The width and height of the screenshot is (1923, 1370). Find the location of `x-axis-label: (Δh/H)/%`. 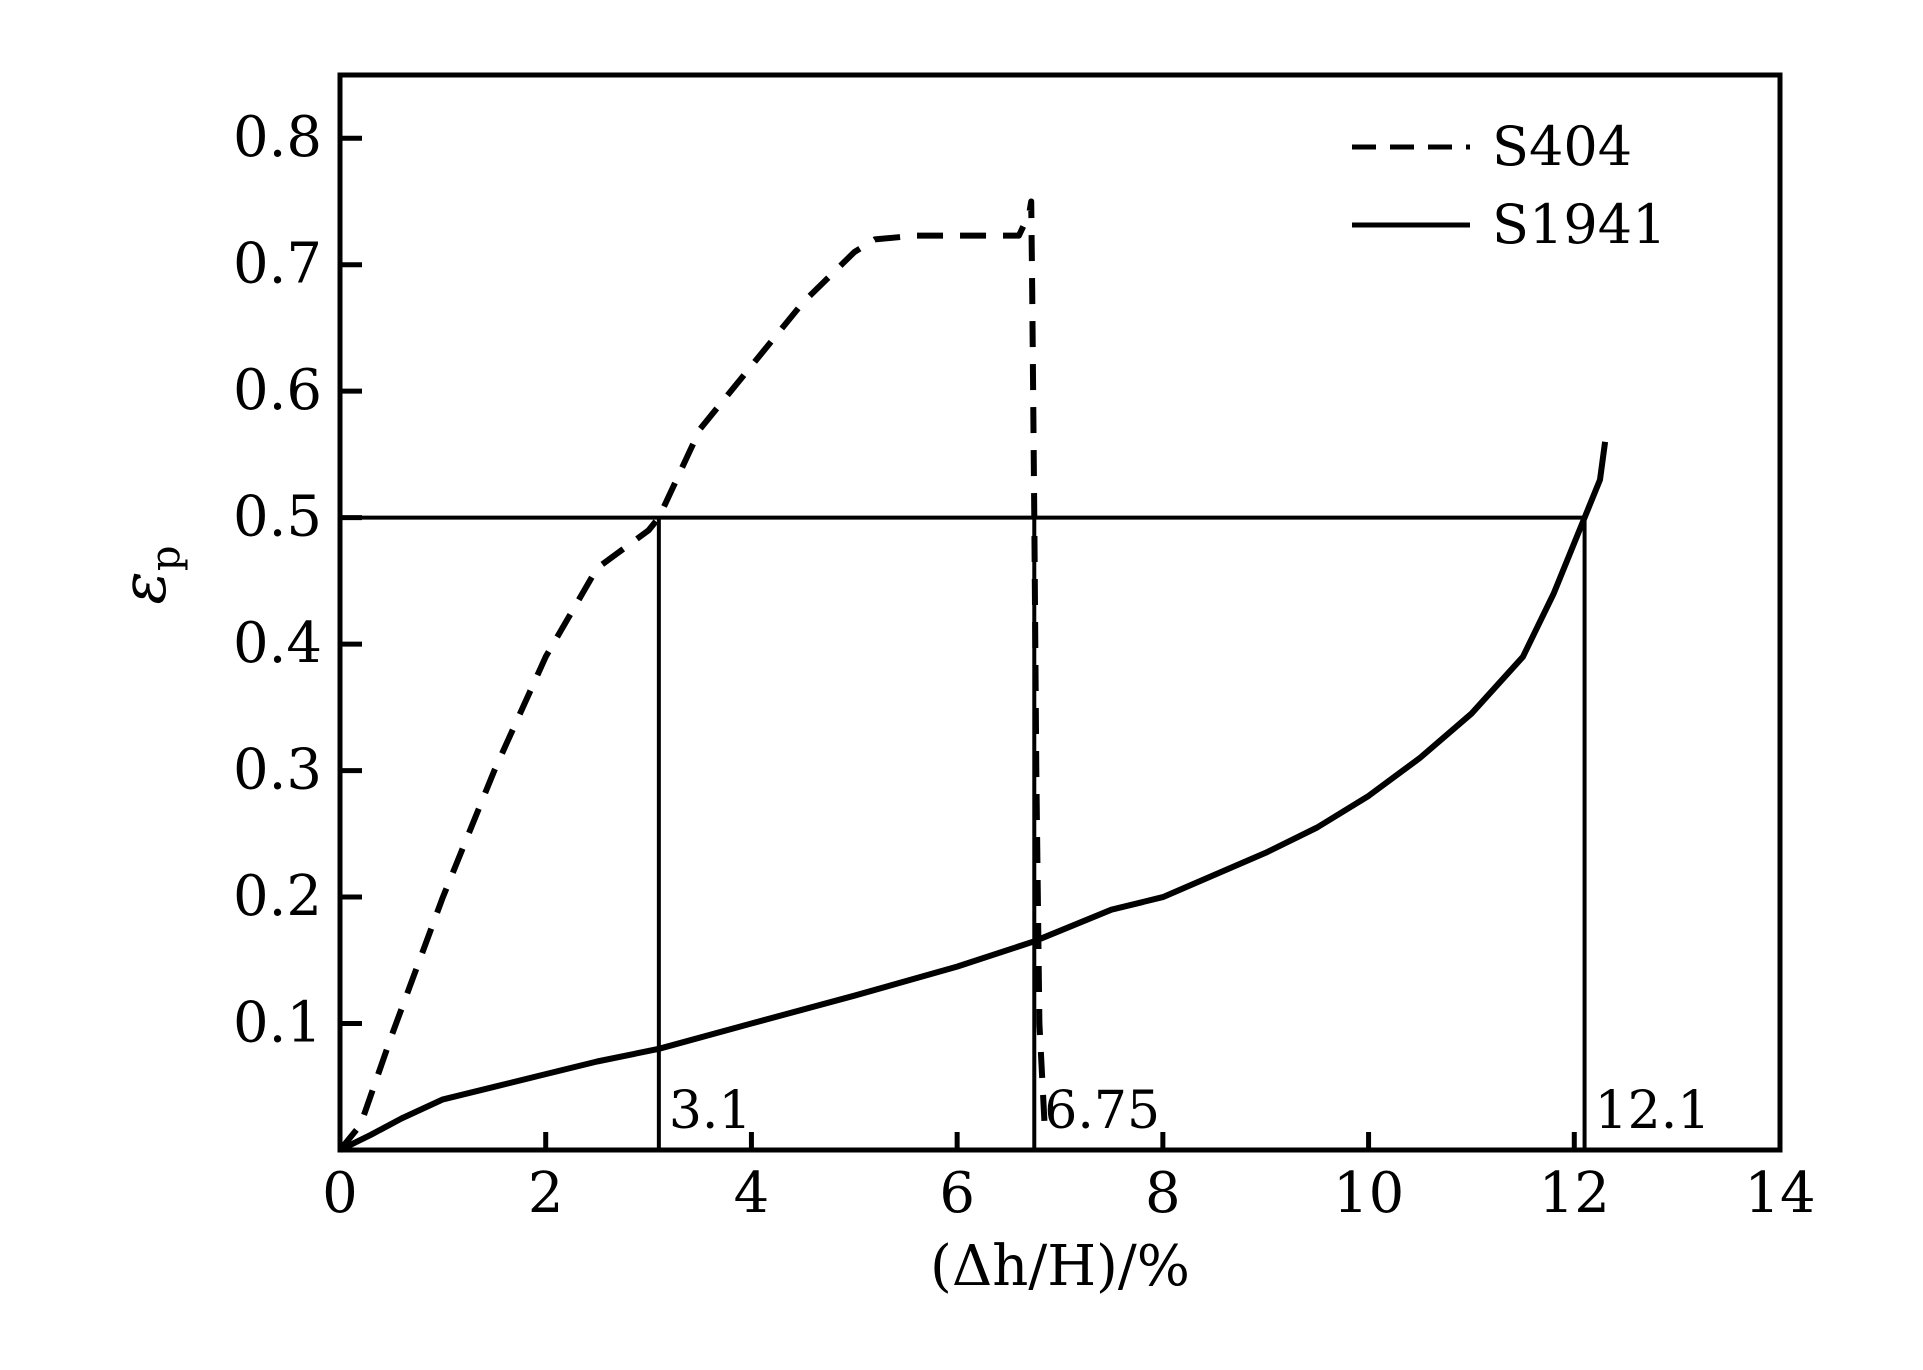

x-axis-label: (Δh/H)/% is located at coordinates (1060, 1266).